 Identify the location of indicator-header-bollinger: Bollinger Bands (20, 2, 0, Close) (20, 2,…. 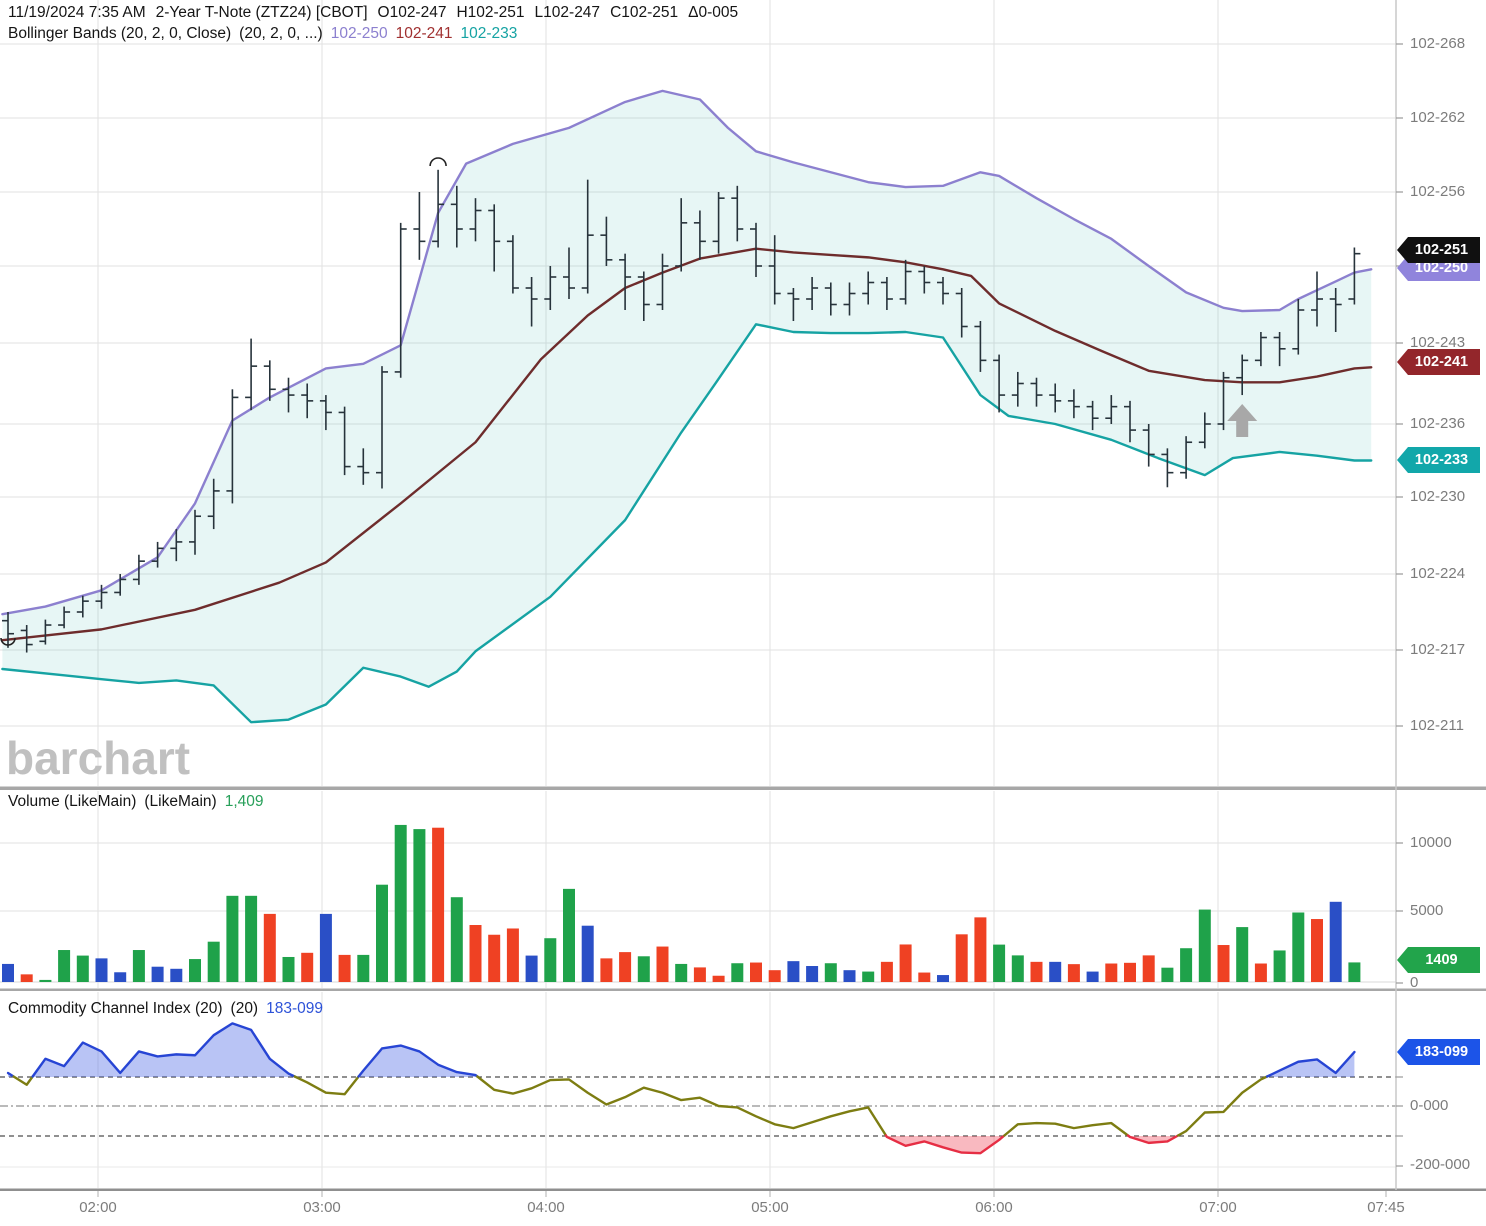
(266, 34).